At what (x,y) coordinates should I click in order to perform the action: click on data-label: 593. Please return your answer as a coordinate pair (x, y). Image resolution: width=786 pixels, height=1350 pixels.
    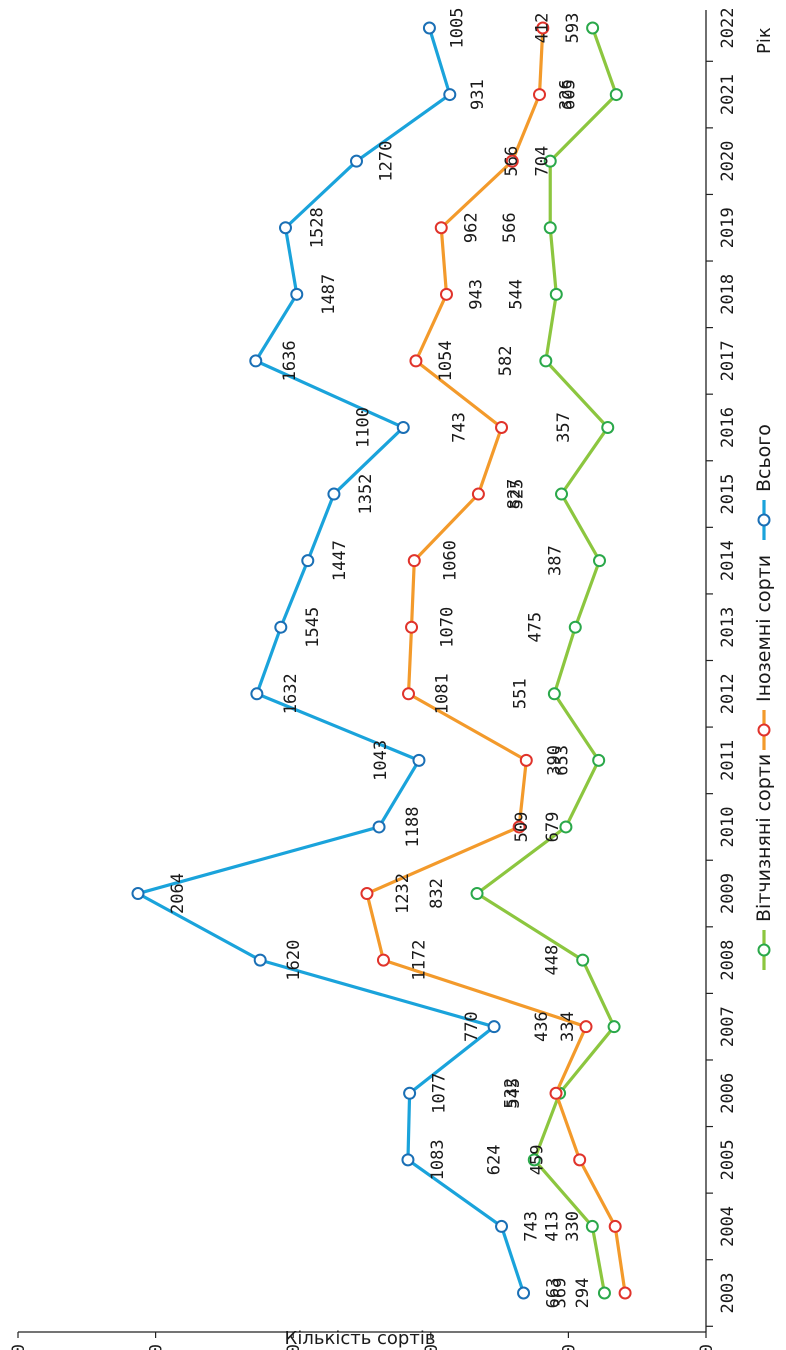
    Looking at the image, I should click on (573, 28).